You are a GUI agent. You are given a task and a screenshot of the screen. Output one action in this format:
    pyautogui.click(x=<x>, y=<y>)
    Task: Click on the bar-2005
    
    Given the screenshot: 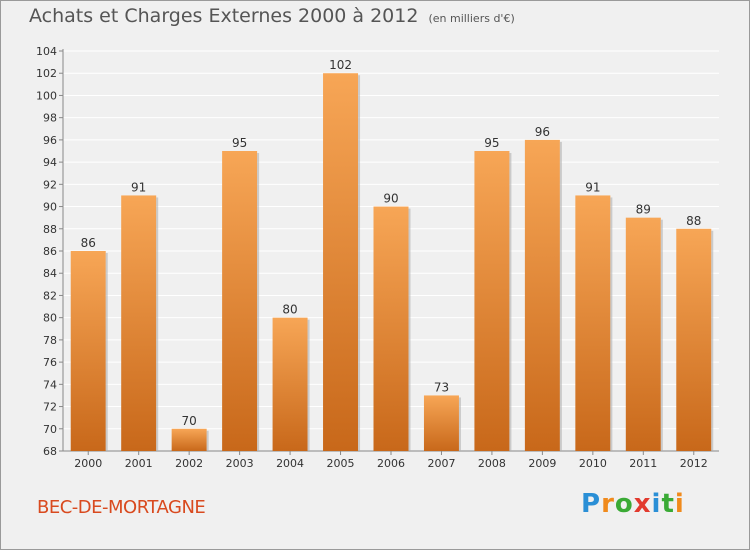 What is the action you would take?
    pyautogui.click(x=341, y=262)
    